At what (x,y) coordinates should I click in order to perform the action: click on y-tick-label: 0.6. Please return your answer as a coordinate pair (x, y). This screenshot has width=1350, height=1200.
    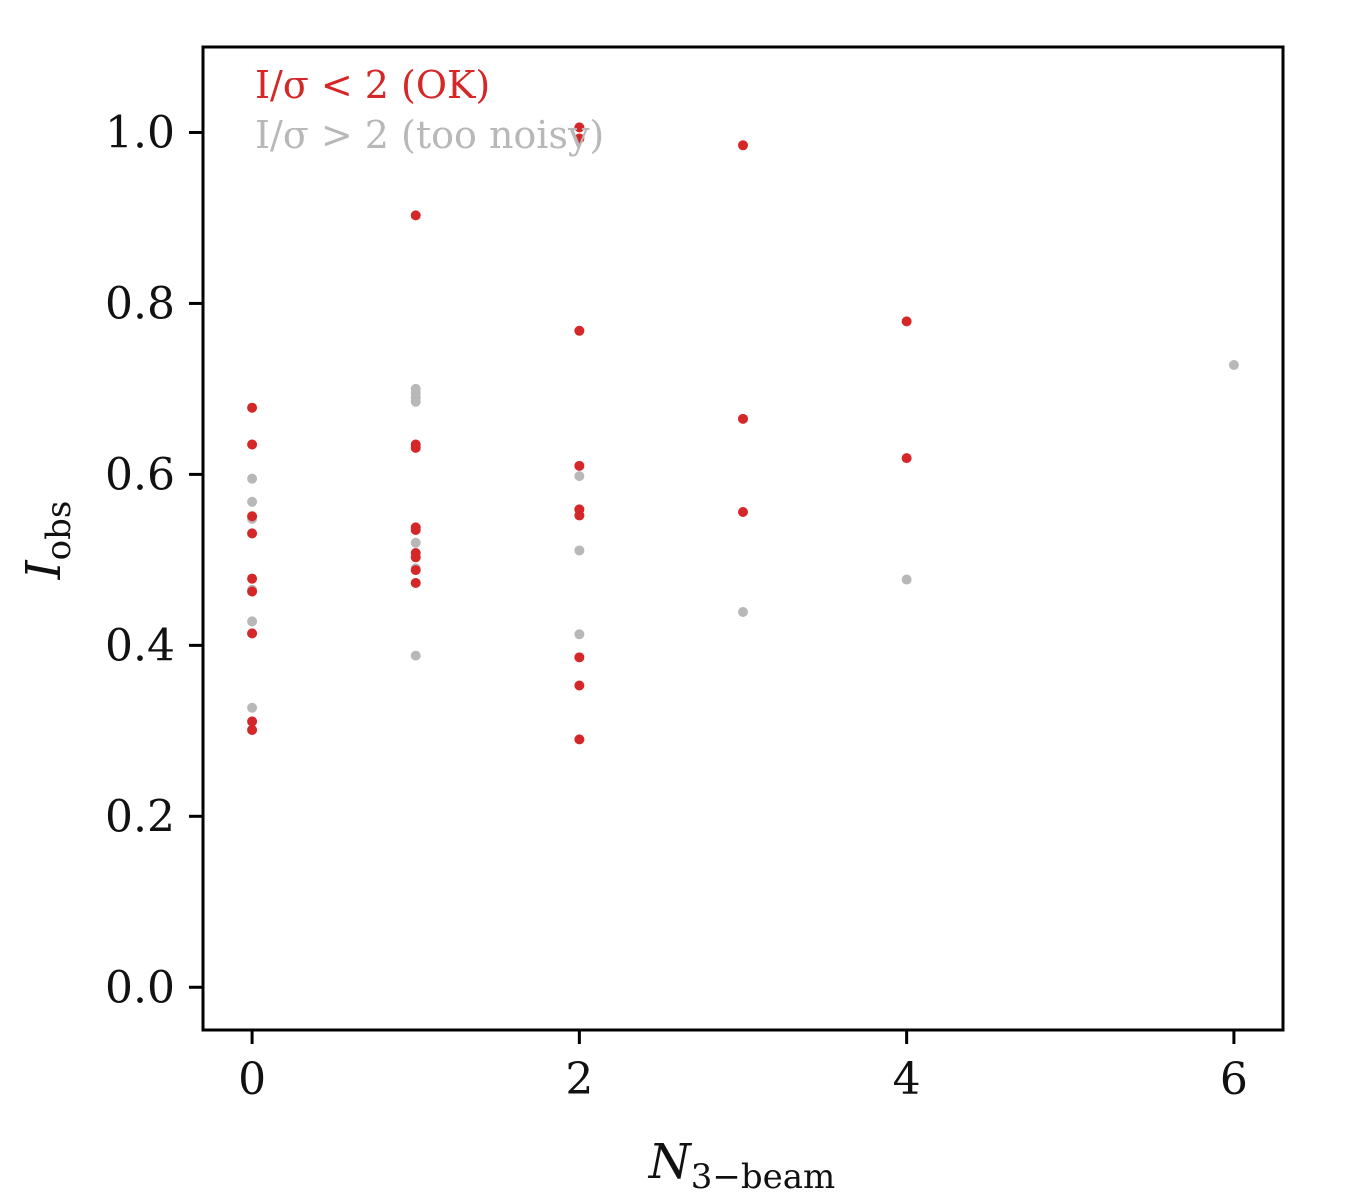
    Looking at the image, I should click on (140, 474).